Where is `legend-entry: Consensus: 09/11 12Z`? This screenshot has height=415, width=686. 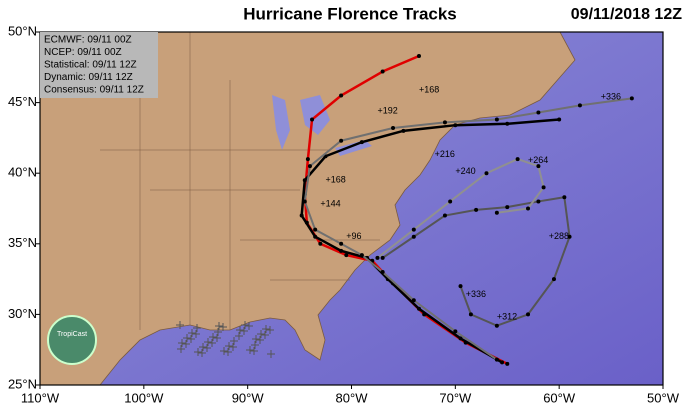
legend-entry: Consensus: 09/11 12Z is located at coordinates (94, 90).